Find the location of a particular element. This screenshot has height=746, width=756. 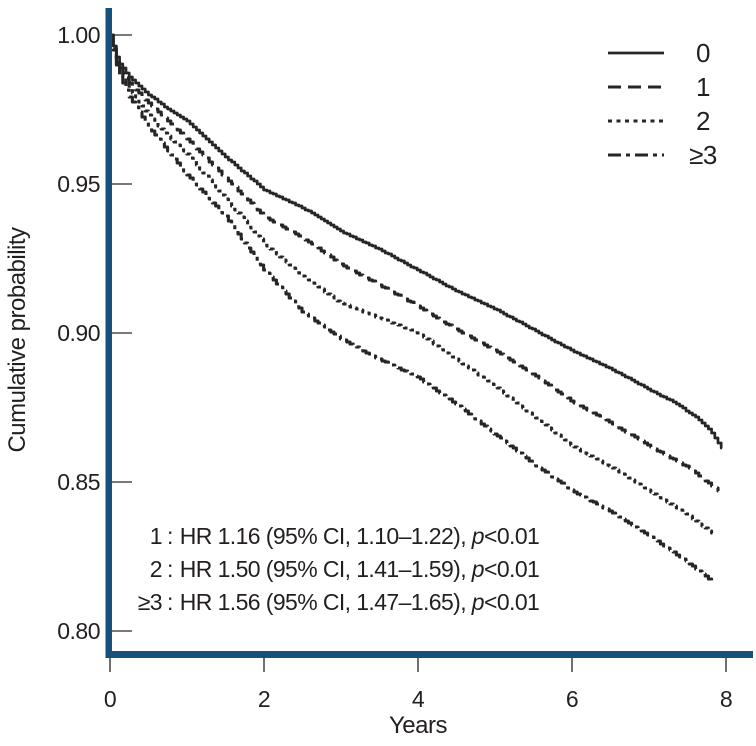

annotation-group-label: 1 is located at coordinates (156, 536).